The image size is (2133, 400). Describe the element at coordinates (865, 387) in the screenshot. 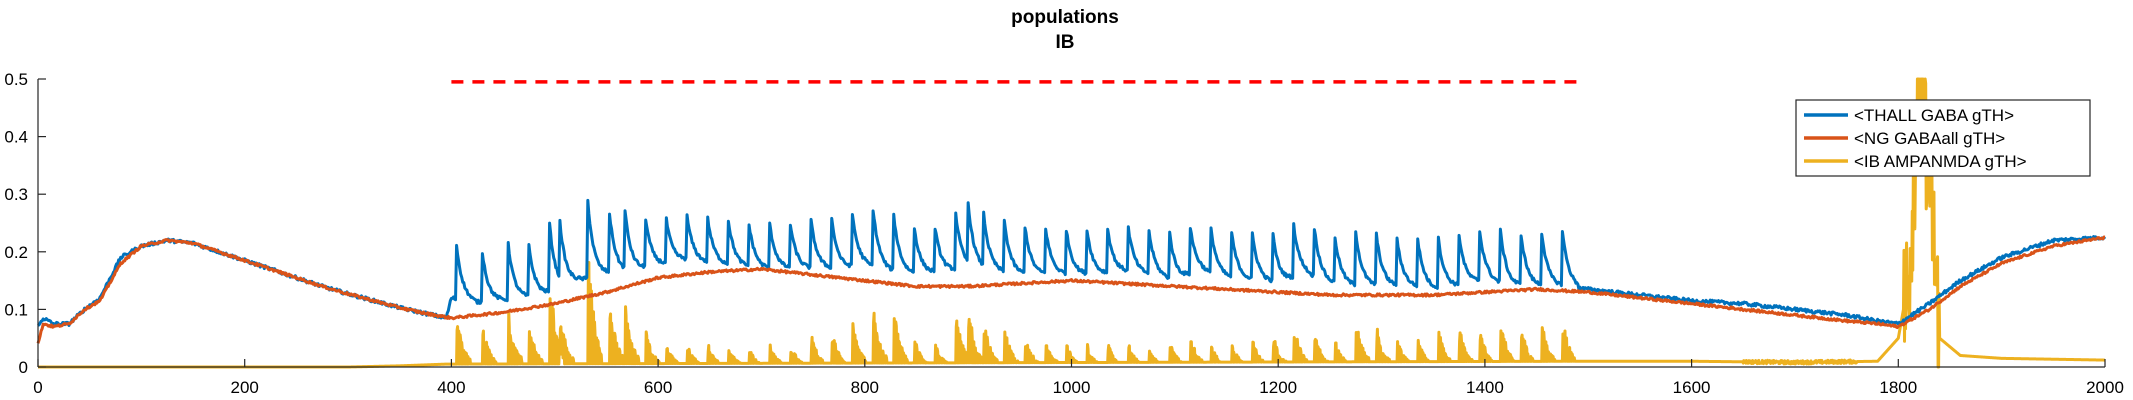

I see `x-tick-label: 800` at that location.